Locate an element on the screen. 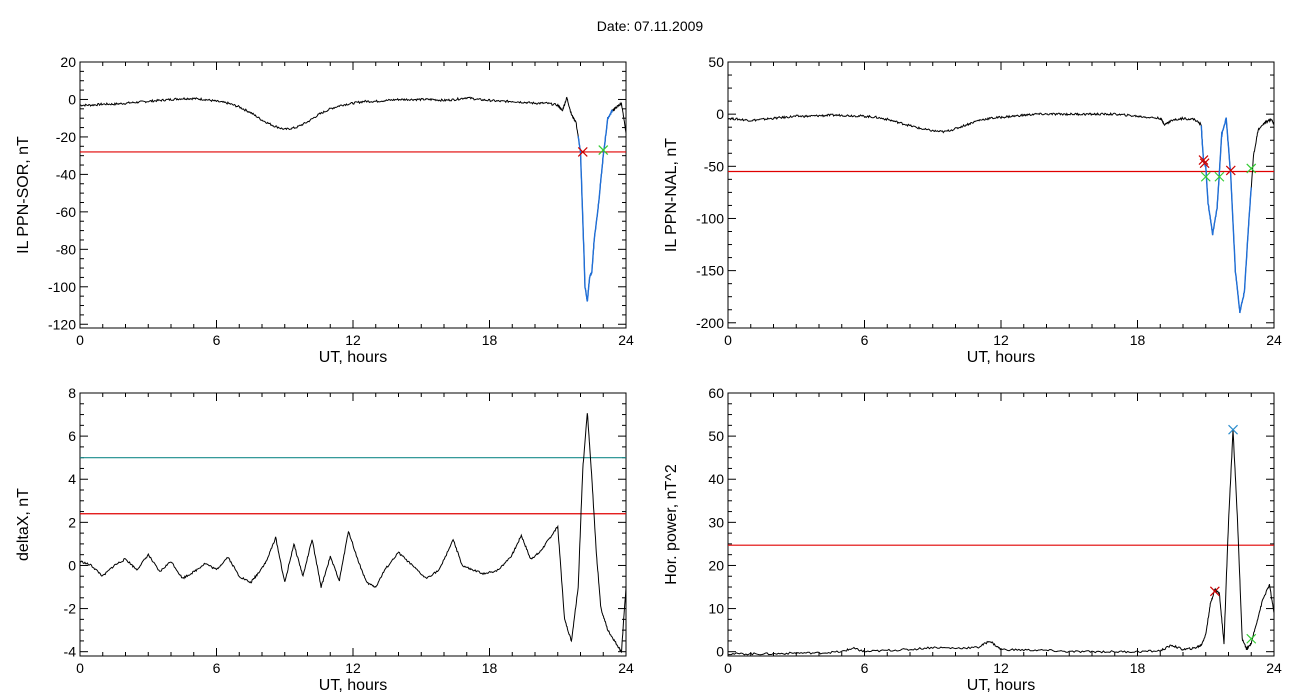 This screenshot has width=1300, height=700. y-axis-label: IL PPN-SOR, nT is located at coordinates (23, 195).